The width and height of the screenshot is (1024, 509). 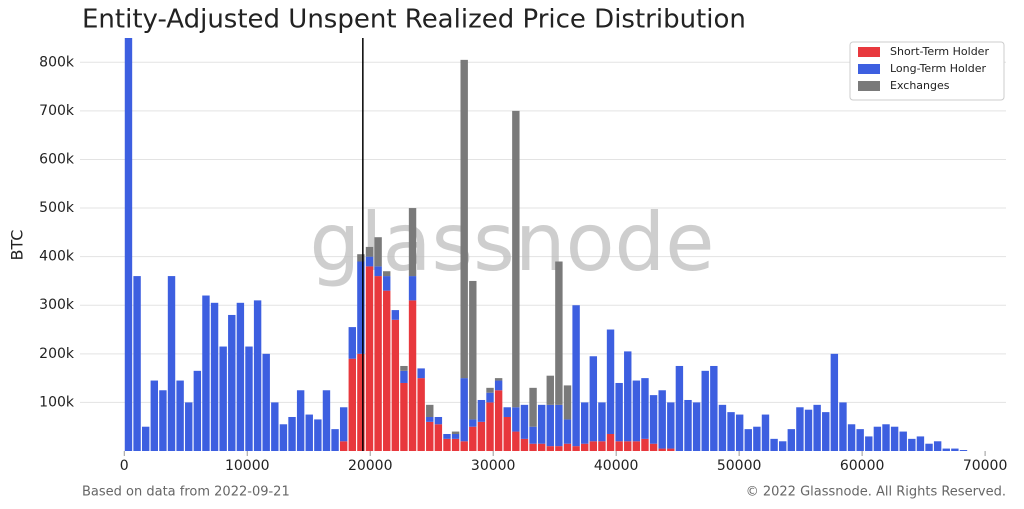 What do you see at coordinates (57, 257) in the screenshot?
I see `y-tick-label: 400k` at bounding box center [57, 257].